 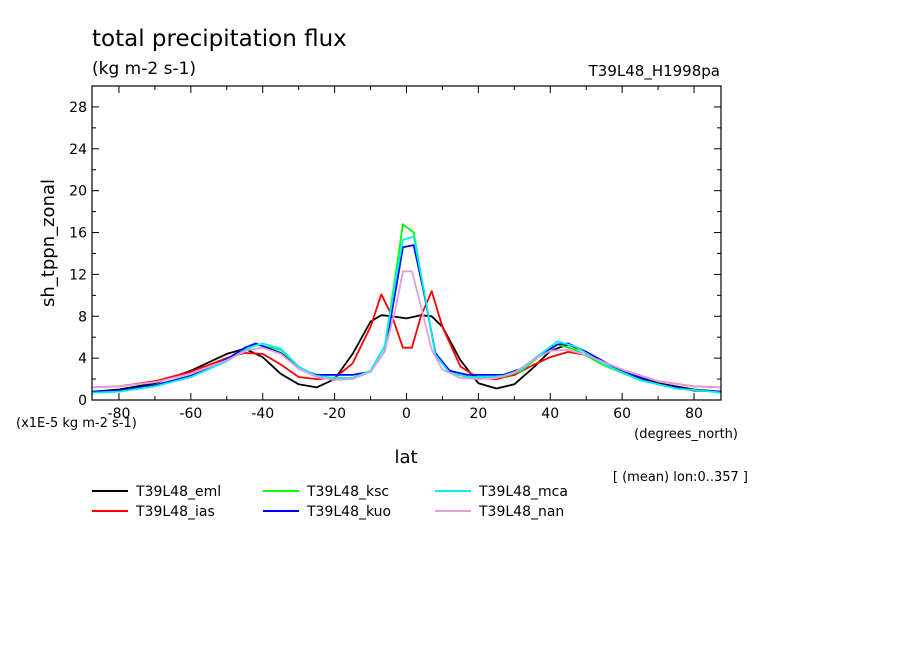 What do you see at coordinates (686, 434) in the screenshot?
I see `x-axis-units: (degrees_north)` at bounding box center [686, 434].